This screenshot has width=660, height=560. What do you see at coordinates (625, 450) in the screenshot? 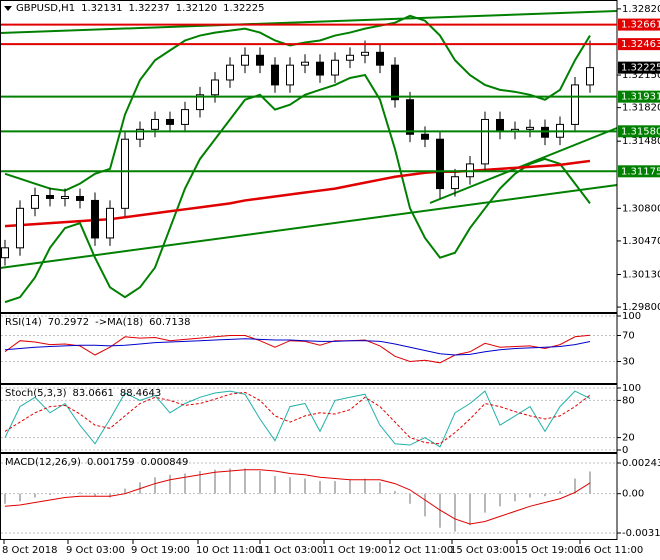
I see `y-tick-label: 0` at bounding box center [625, 450].